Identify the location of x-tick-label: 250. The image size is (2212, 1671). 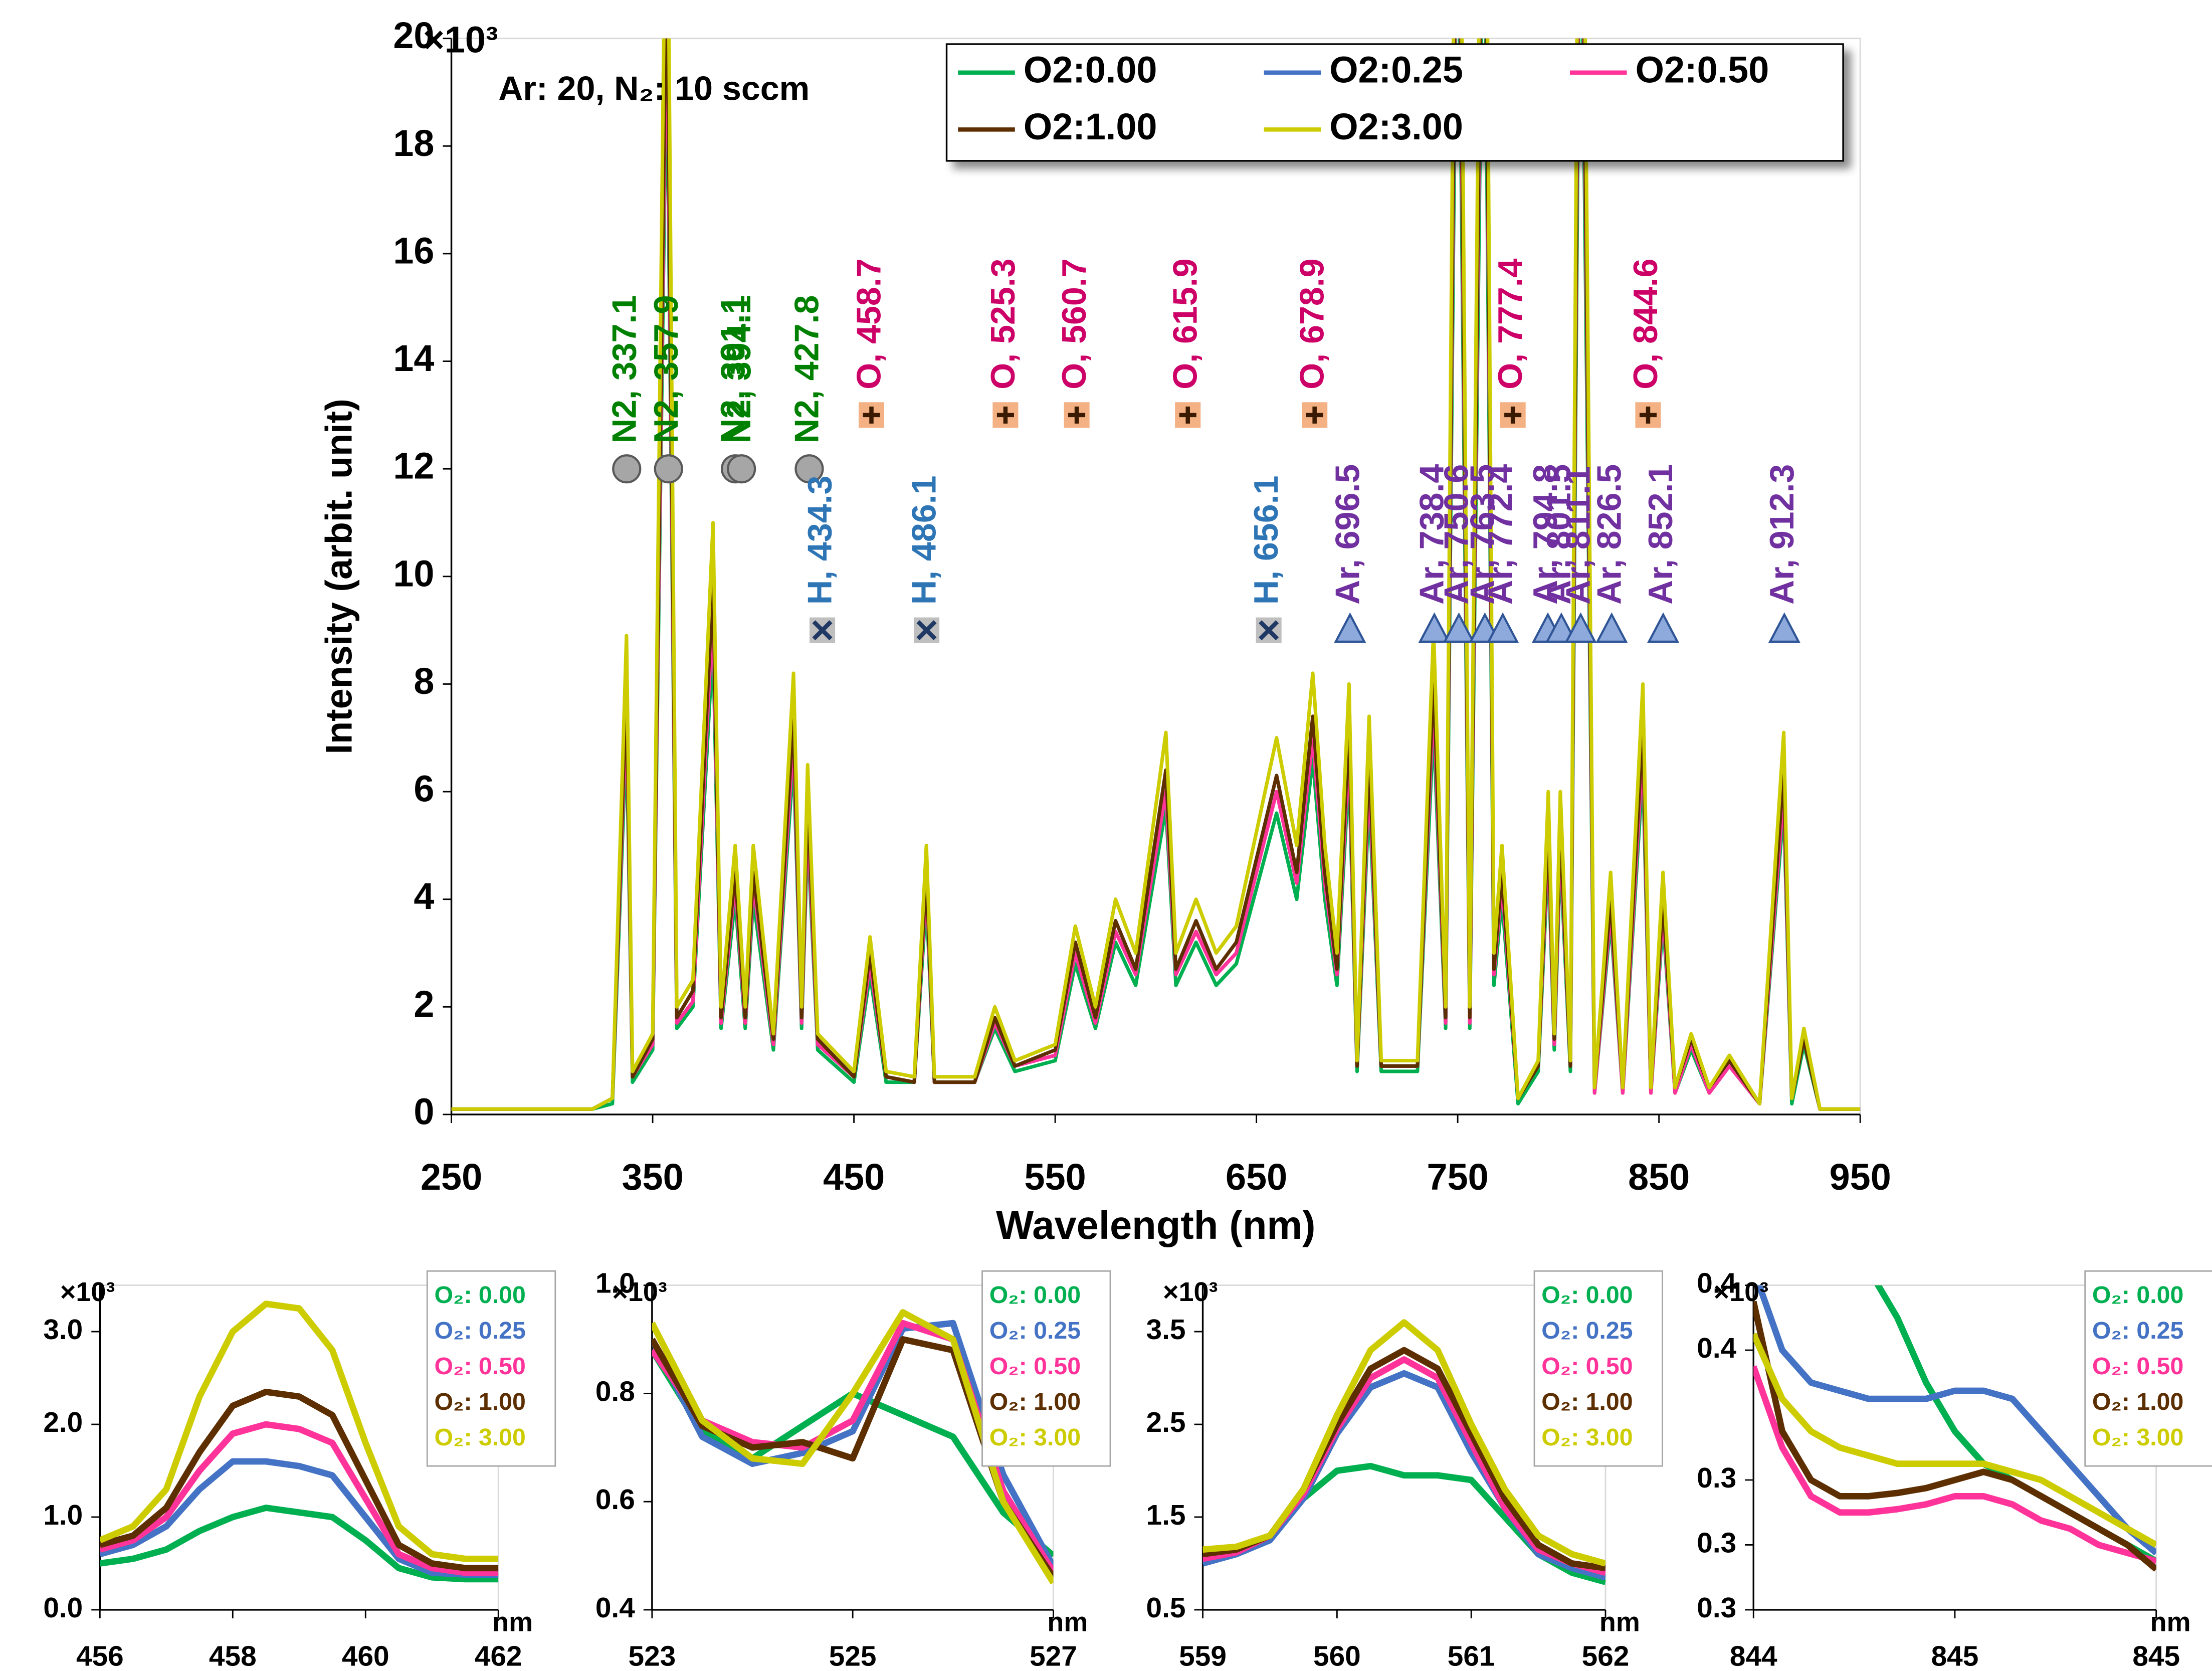
(451, 1177).